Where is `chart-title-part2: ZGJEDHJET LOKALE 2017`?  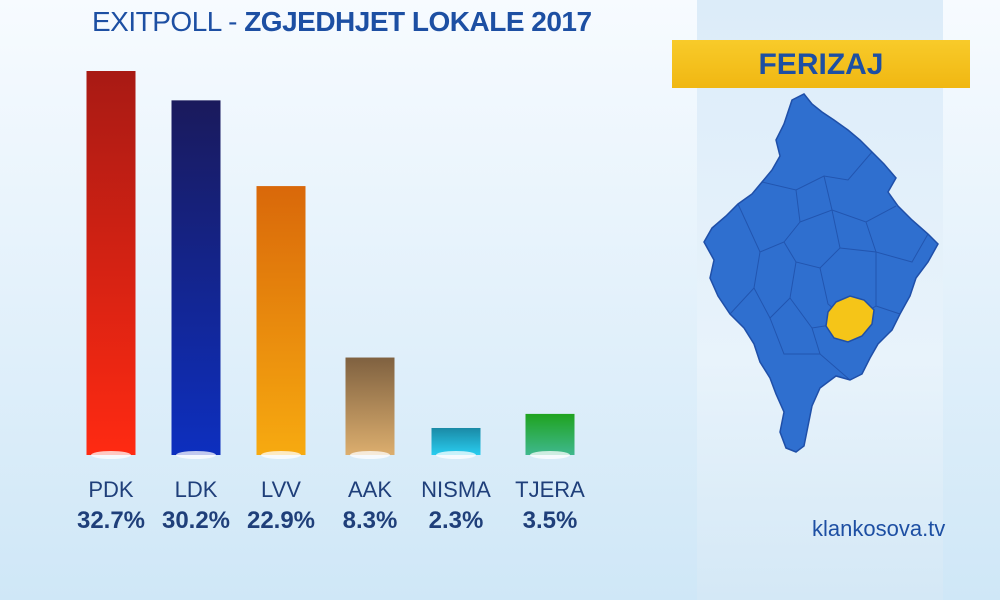 chart-title-part2: ZGJEDHJET LOKALE 2017 is located at coordinates (418, 21).